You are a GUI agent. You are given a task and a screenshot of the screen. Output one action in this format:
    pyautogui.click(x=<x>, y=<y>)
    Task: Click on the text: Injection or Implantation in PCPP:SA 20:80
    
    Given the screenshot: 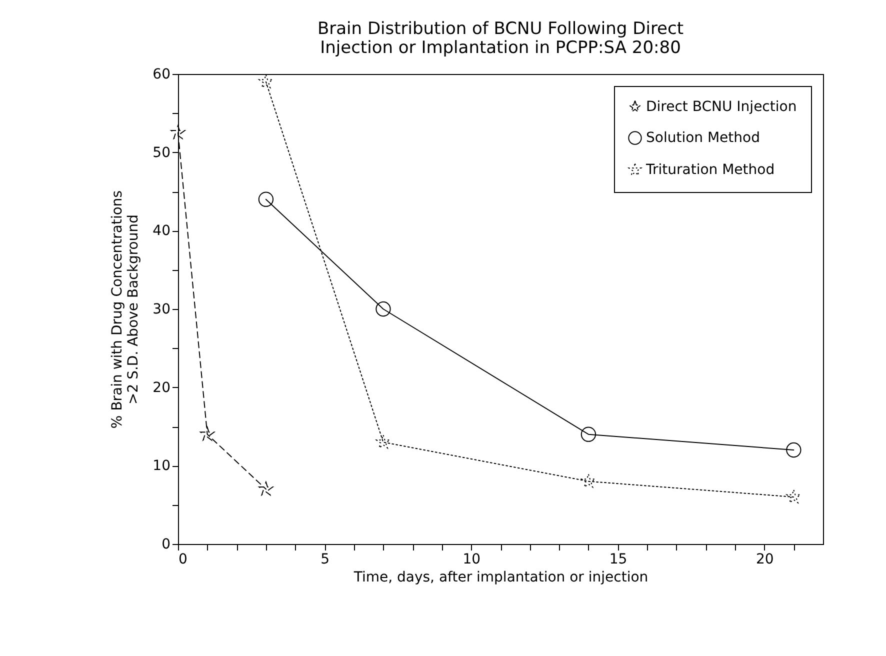 What is the action you would take?
    pyautogui.click(x=500, y=48)
    